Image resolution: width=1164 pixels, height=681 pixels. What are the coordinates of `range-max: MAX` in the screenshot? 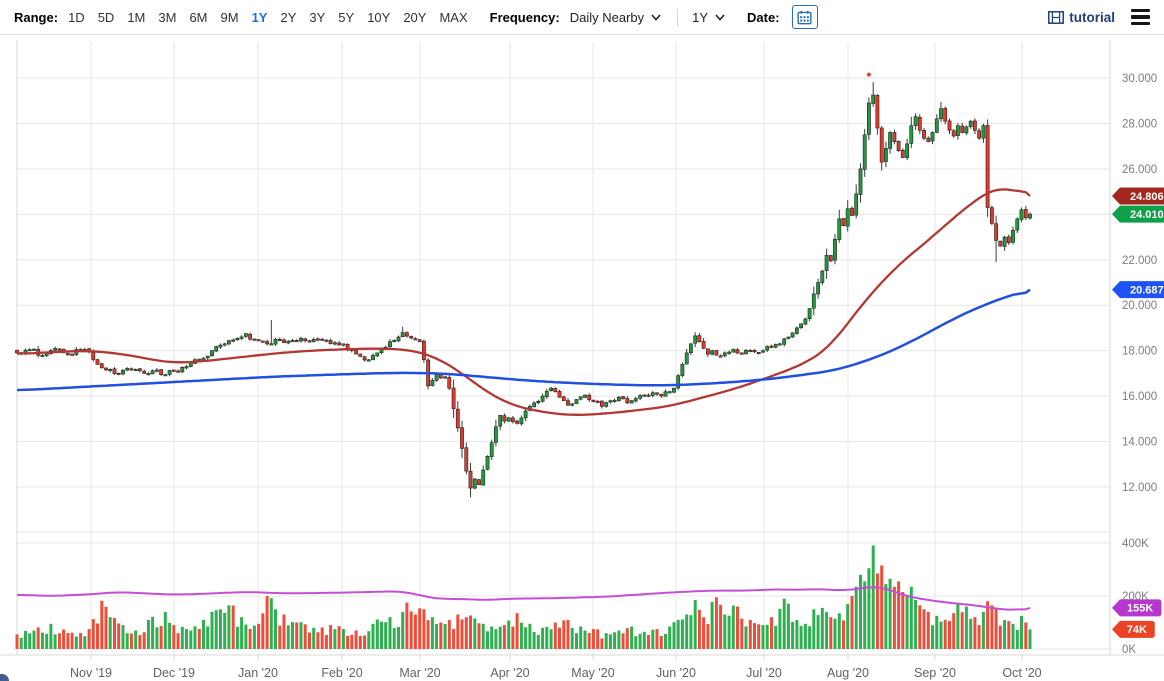 It's located at (453, 17).